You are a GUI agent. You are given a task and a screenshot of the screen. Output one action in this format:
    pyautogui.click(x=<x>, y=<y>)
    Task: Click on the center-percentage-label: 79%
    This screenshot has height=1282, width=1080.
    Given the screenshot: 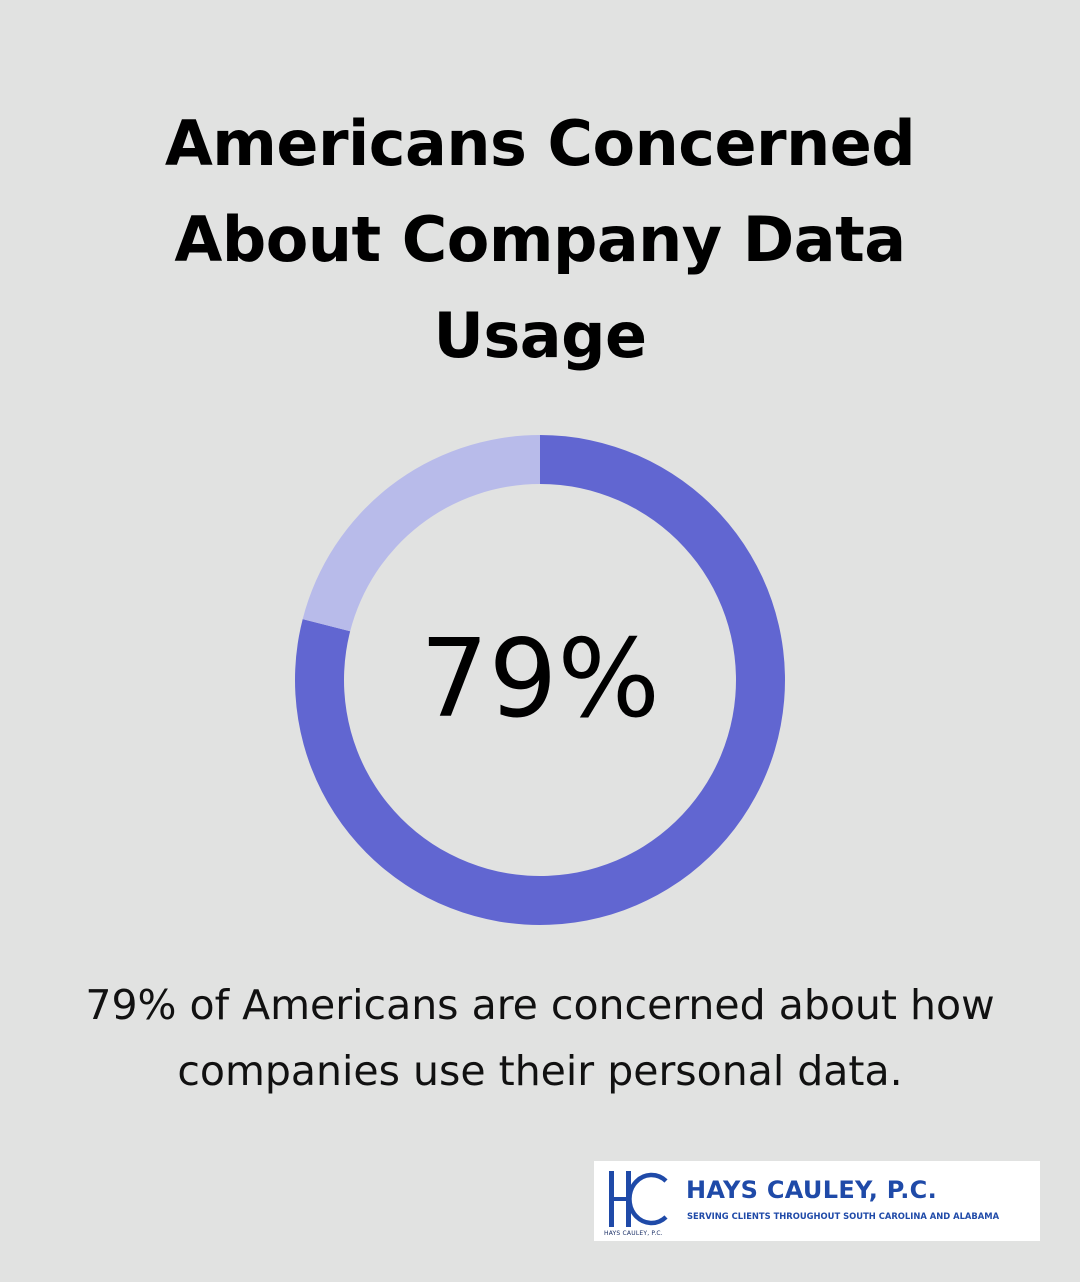 What is the action you would take?
    pyautogui.click(x=540, y=679)
    